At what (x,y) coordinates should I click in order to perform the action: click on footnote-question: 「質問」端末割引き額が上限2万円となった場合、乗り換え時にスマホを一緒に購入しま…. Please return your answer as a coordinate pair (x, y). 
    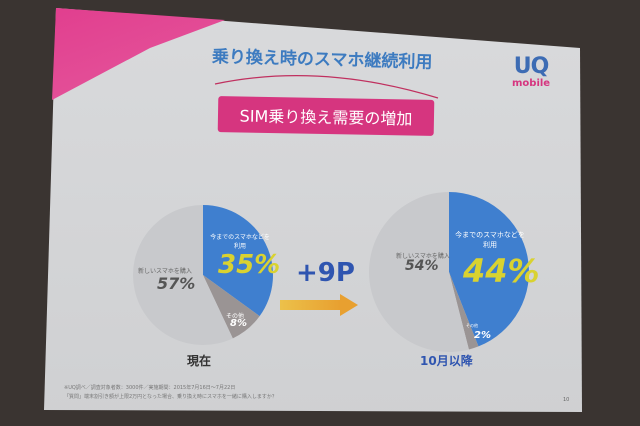
    Looking at the image, I should click on (170, 397).